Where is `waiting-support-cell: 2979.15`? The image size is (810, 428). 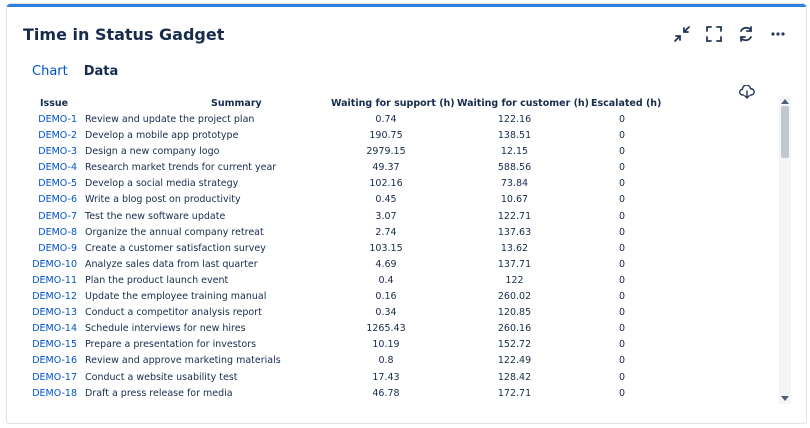 waiting-support-cell: 2979.15 is located at coordinates (386, 152).